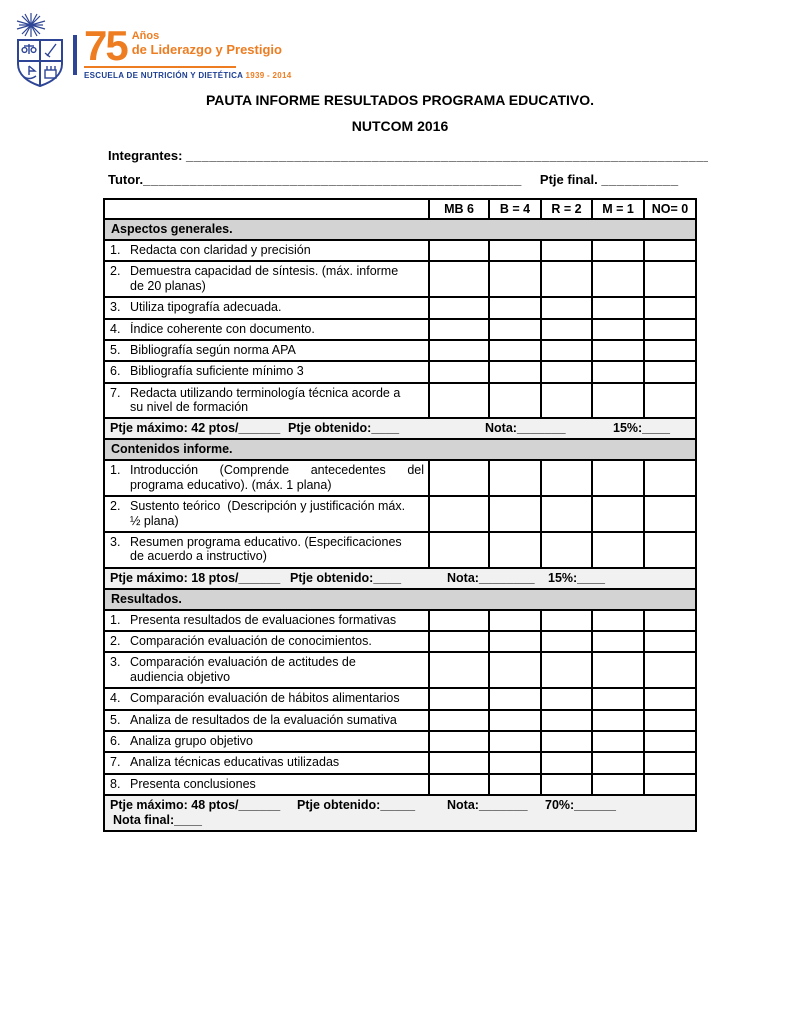 This screenshot has height=1035, width=800. I want to click on criteria-cell: 3. Utiliza tipografía adecuada., so click(266, 308).